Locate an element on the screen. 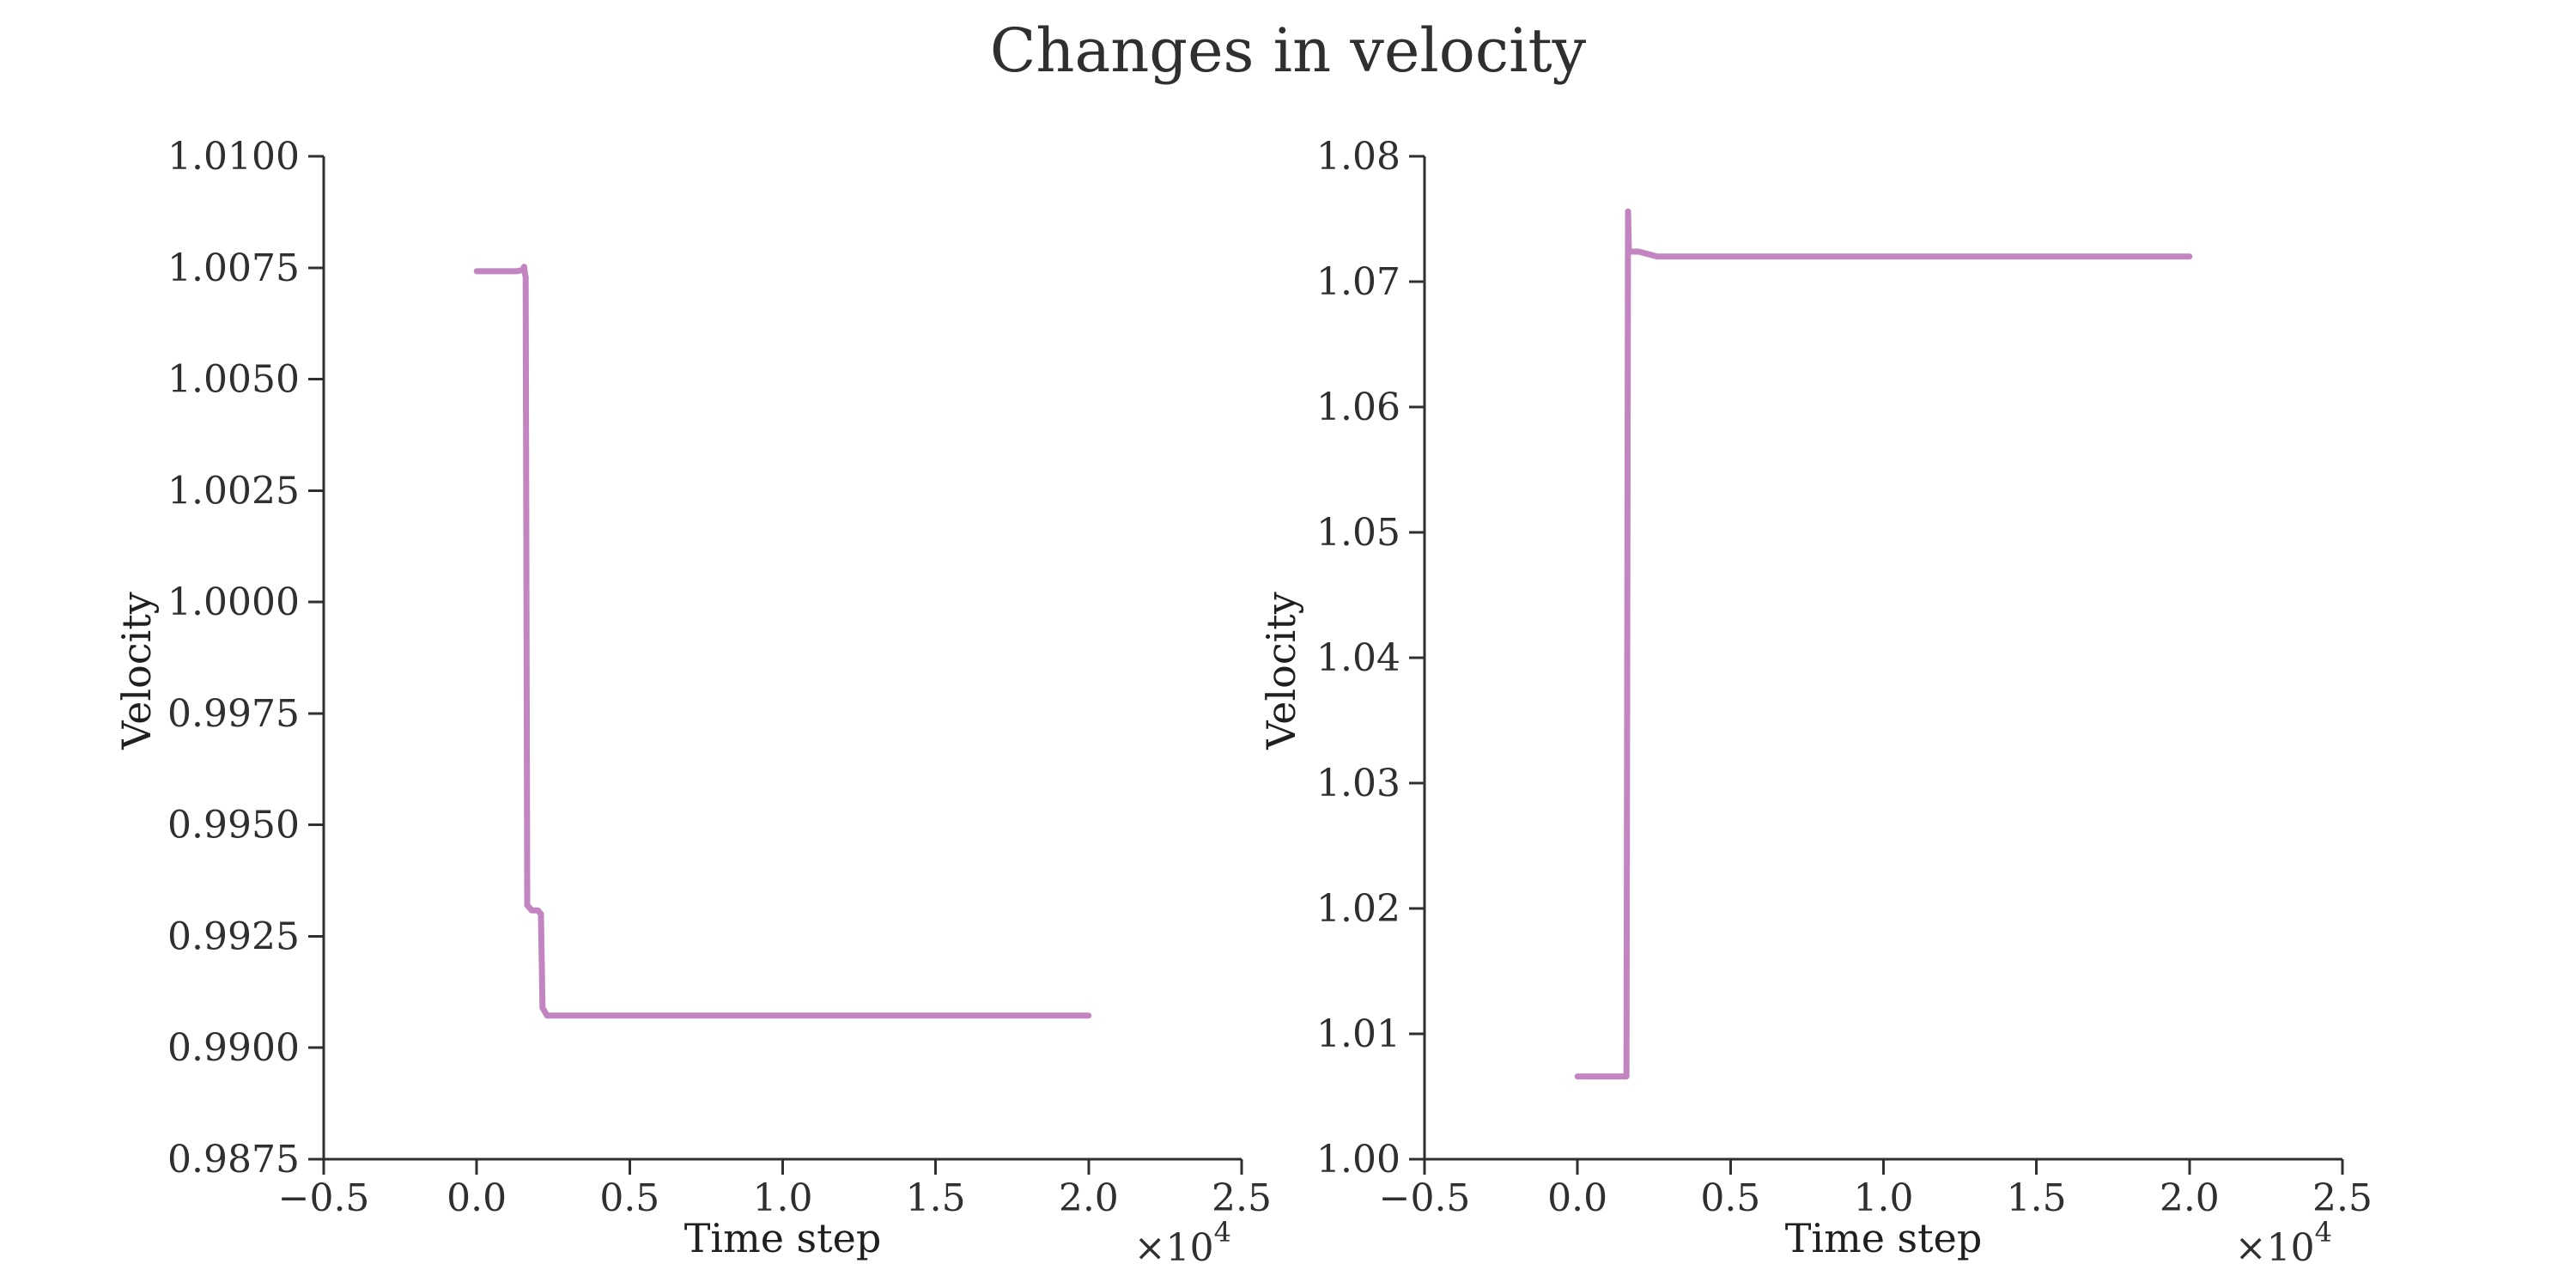 Image resolution: width=2576 pixels, height=1288 pixels. y-tick-label: 0.9925 is located at coordinates (233, 936).